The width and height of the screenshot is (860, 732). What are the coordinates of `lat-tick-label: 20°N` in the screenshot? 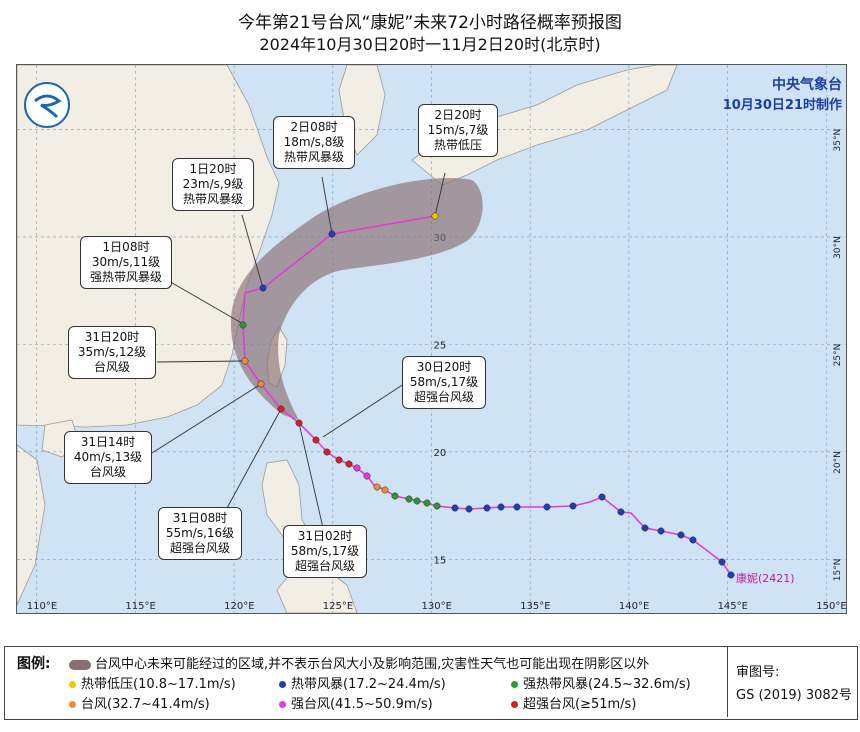 It's located at (838, 462).